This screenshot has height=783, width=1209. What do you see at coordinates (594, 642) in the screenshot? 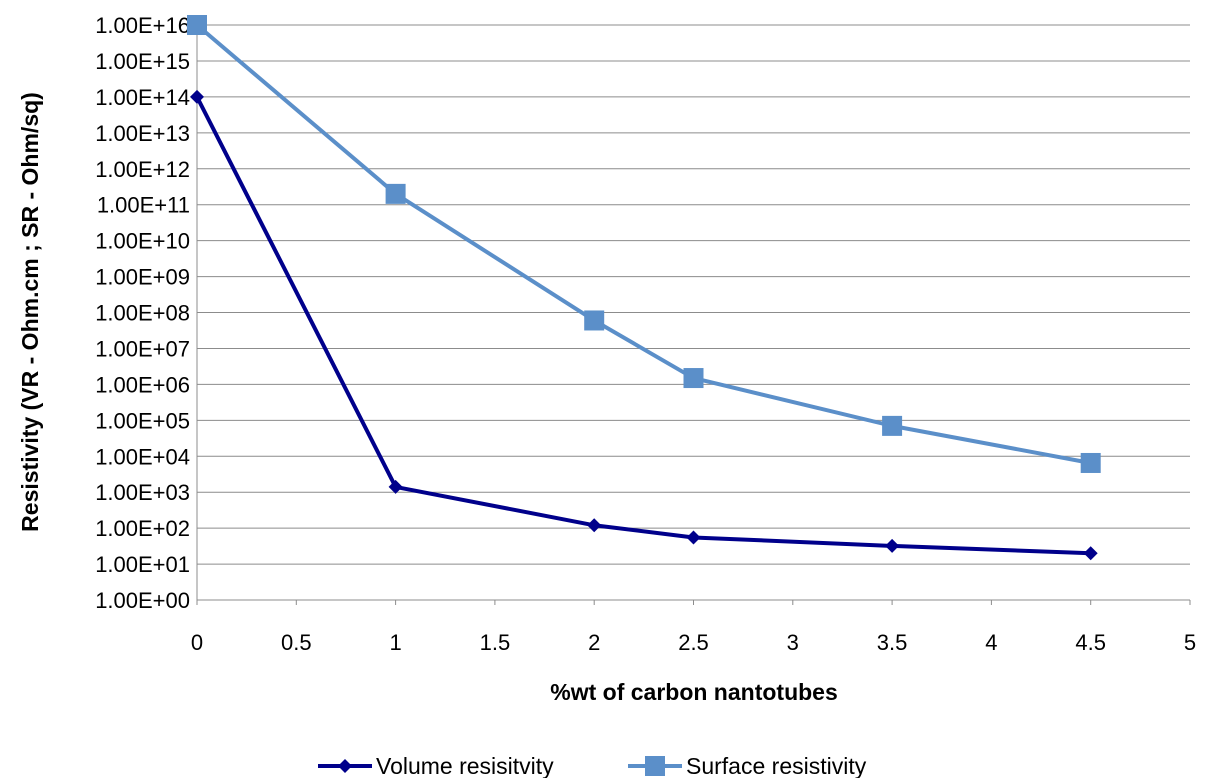
I see `x-tick-label: 2` at bounding box center [594, 642].